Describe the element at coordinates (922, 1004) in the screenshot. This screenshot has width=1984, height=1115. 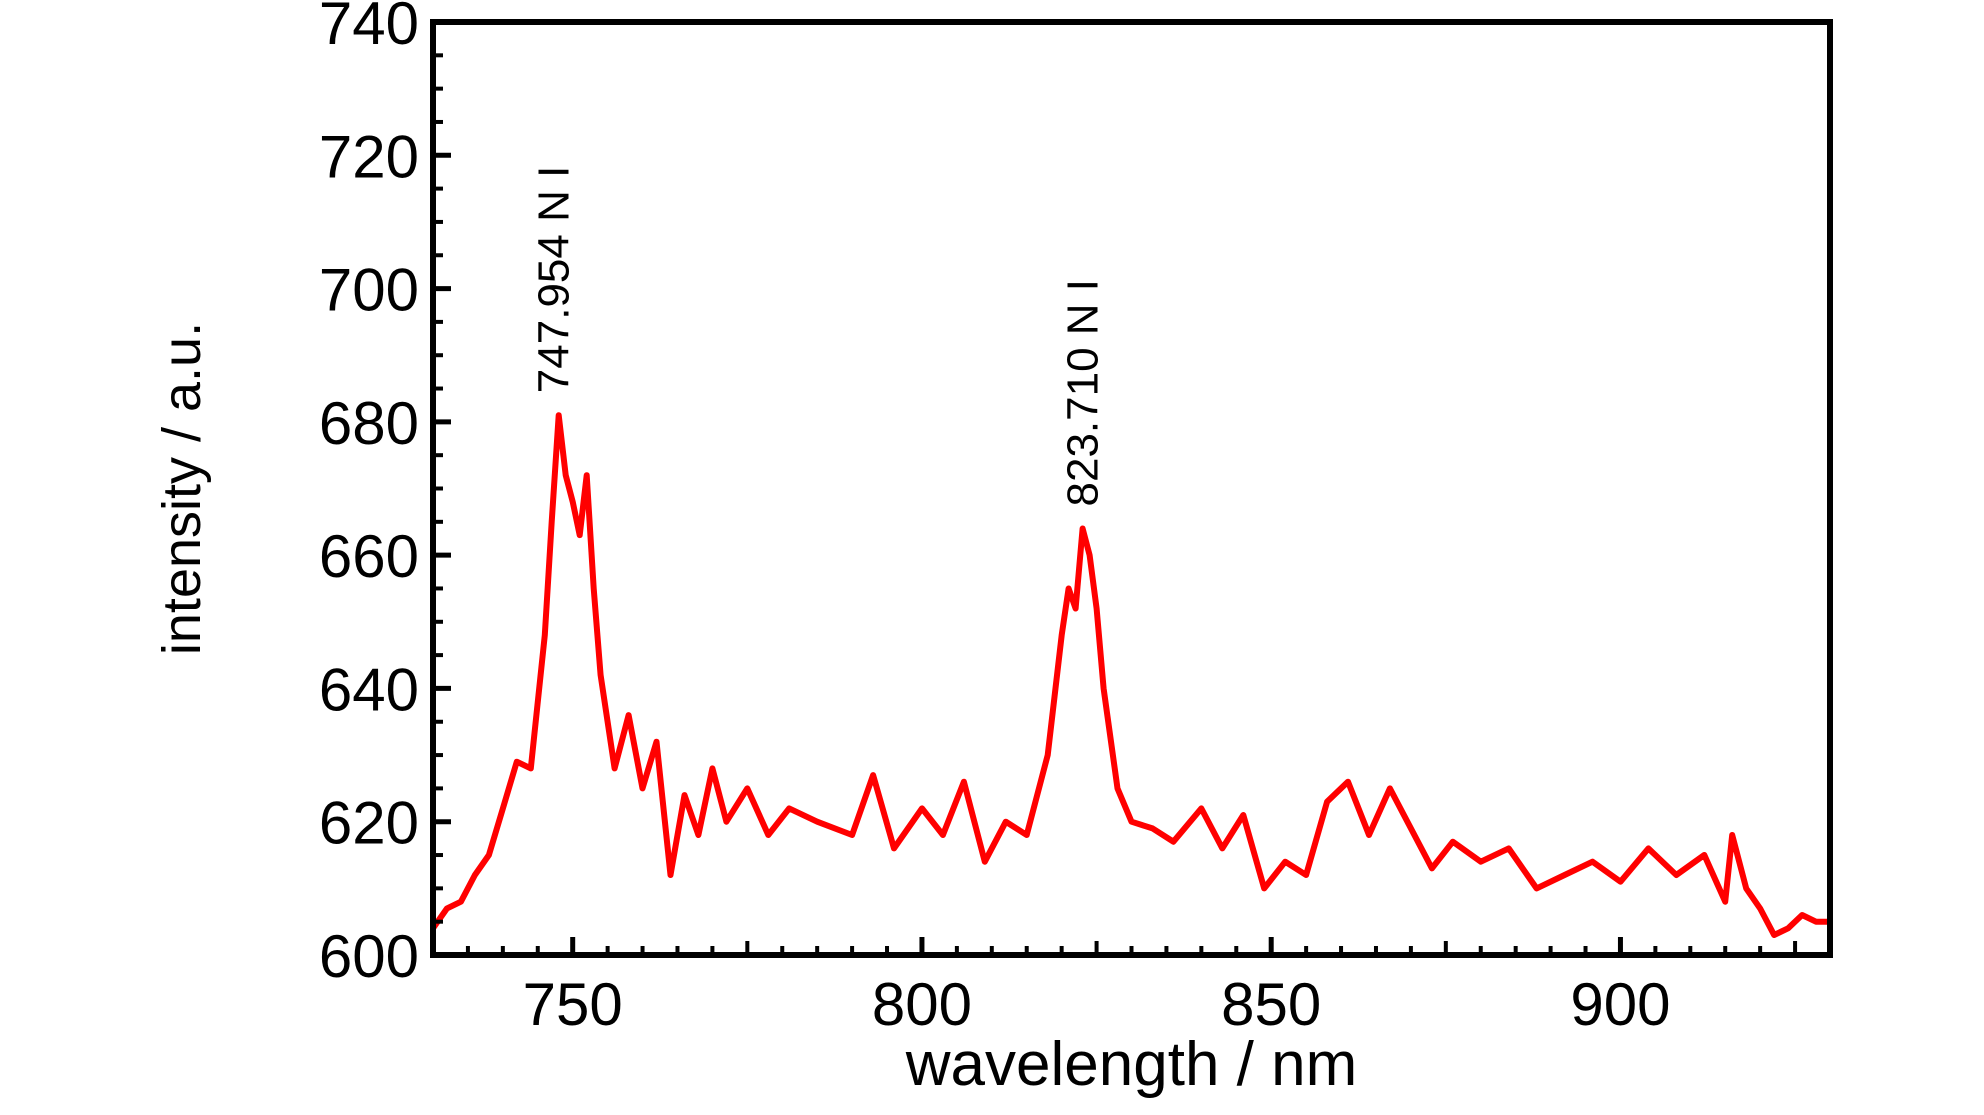
I see `x-tick-label: 800` at that location.